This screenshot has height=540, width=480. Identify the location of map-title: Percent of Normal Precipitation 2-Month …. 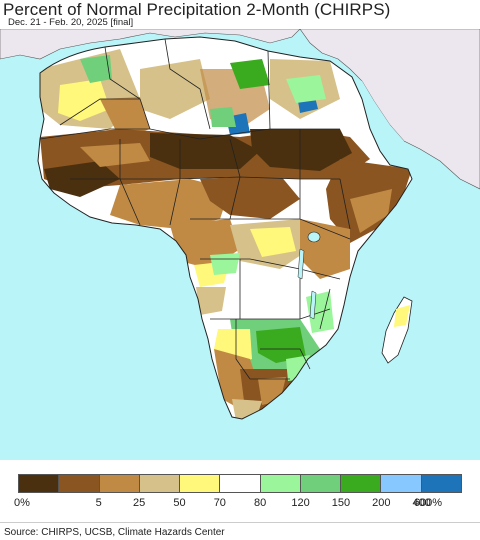
(197, 9).